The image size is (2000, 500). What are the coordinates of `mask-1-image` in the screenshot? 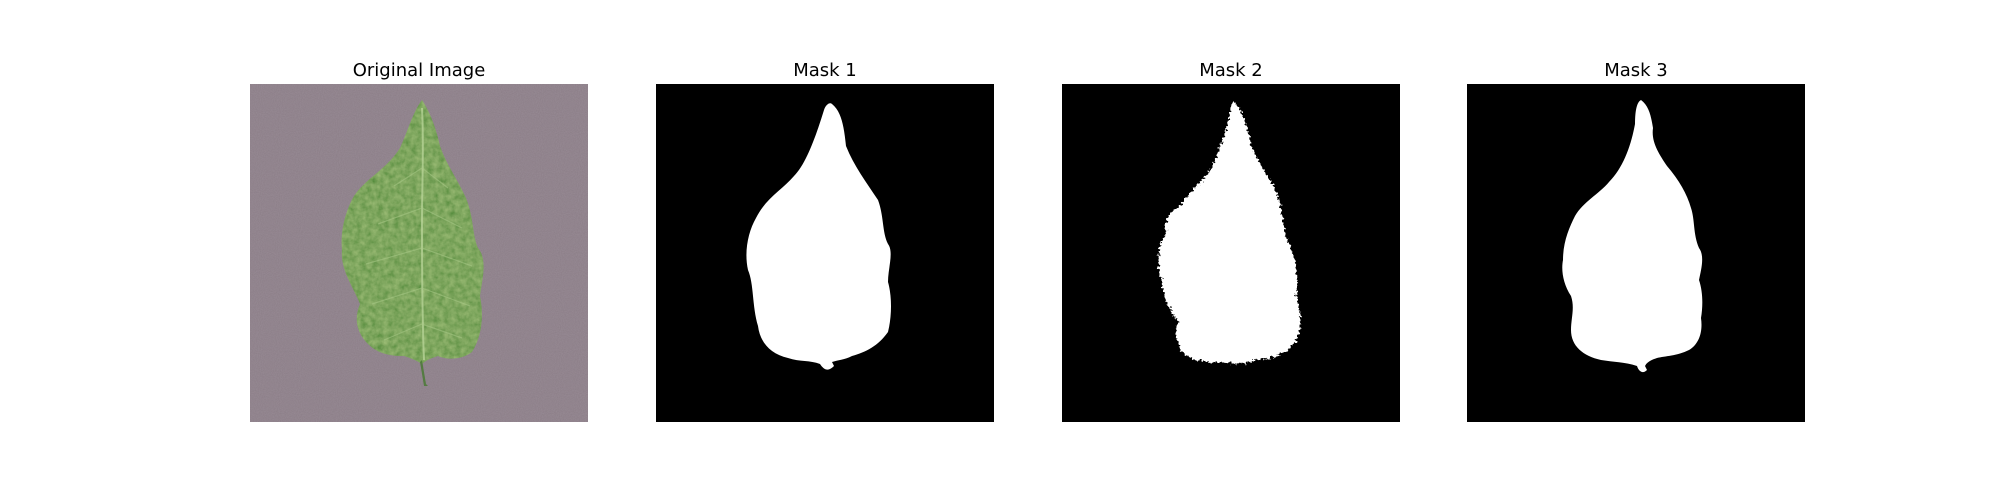 It's located at (825, 253).